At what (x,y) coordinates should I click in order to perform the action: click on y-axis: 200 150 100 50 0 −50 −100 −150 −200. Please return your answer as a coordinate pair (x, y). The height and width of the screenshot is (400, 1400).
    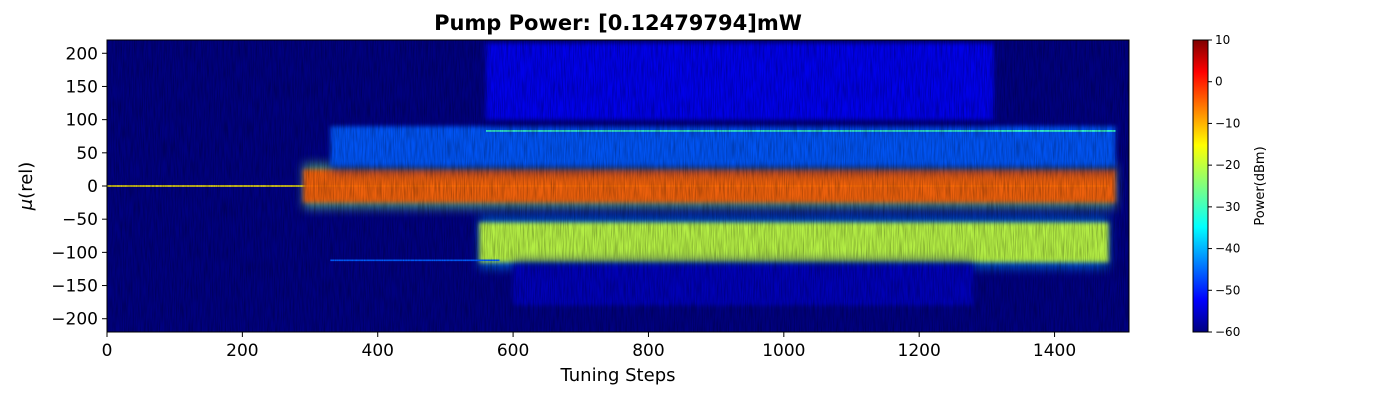
    Looking at the image, I should click on (79, 187).